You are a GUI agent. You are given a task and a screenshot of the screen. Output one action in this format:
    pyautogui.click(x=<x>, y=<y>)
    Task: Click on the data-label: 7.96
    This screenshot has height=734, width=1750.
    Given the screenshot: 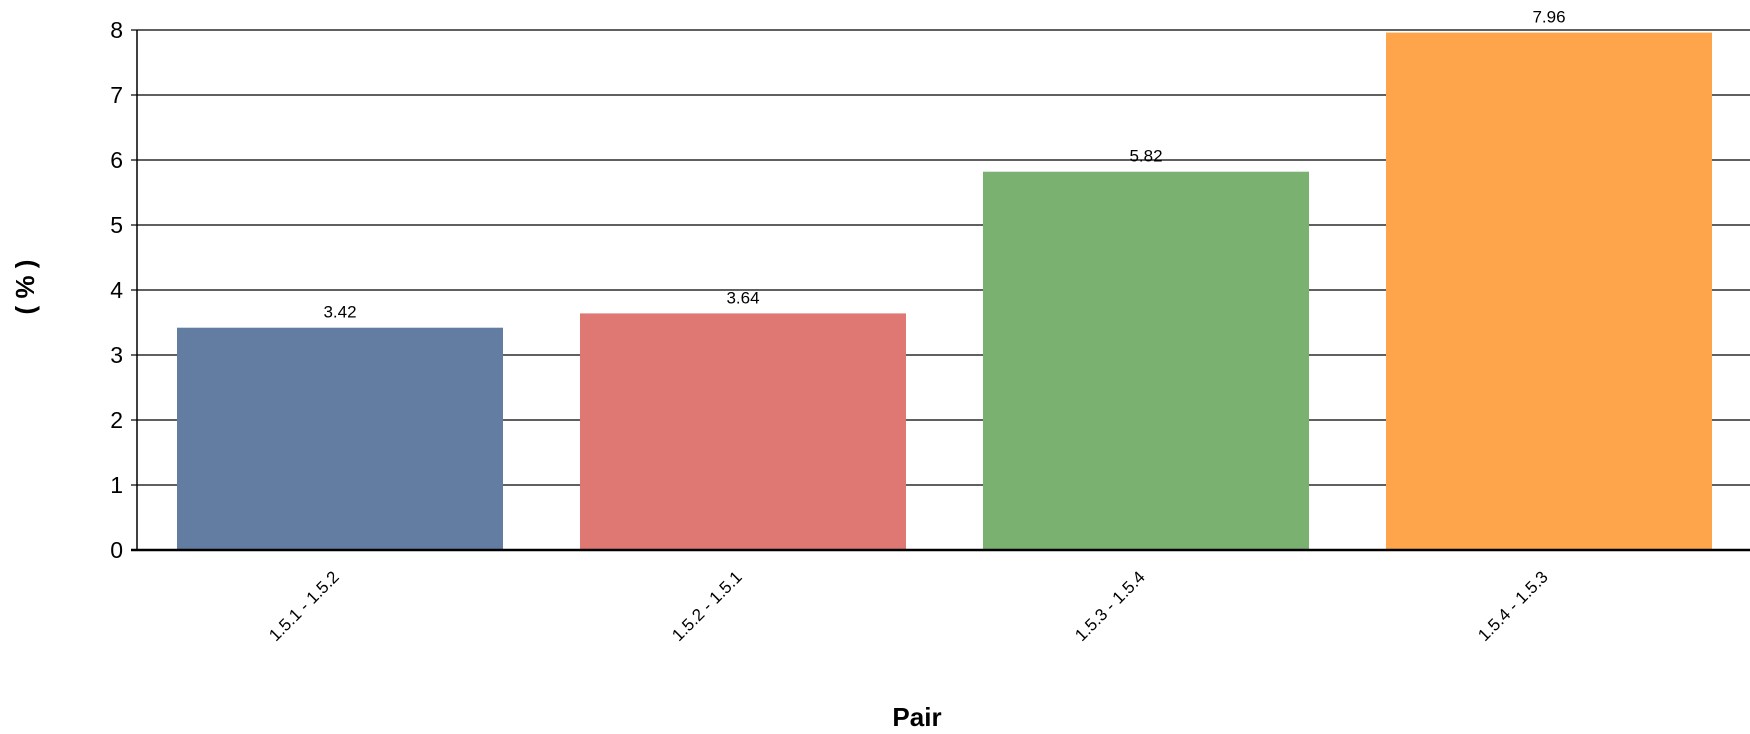 What is the action you would take?
    pyautogui.click(x=1548, y=17)
    